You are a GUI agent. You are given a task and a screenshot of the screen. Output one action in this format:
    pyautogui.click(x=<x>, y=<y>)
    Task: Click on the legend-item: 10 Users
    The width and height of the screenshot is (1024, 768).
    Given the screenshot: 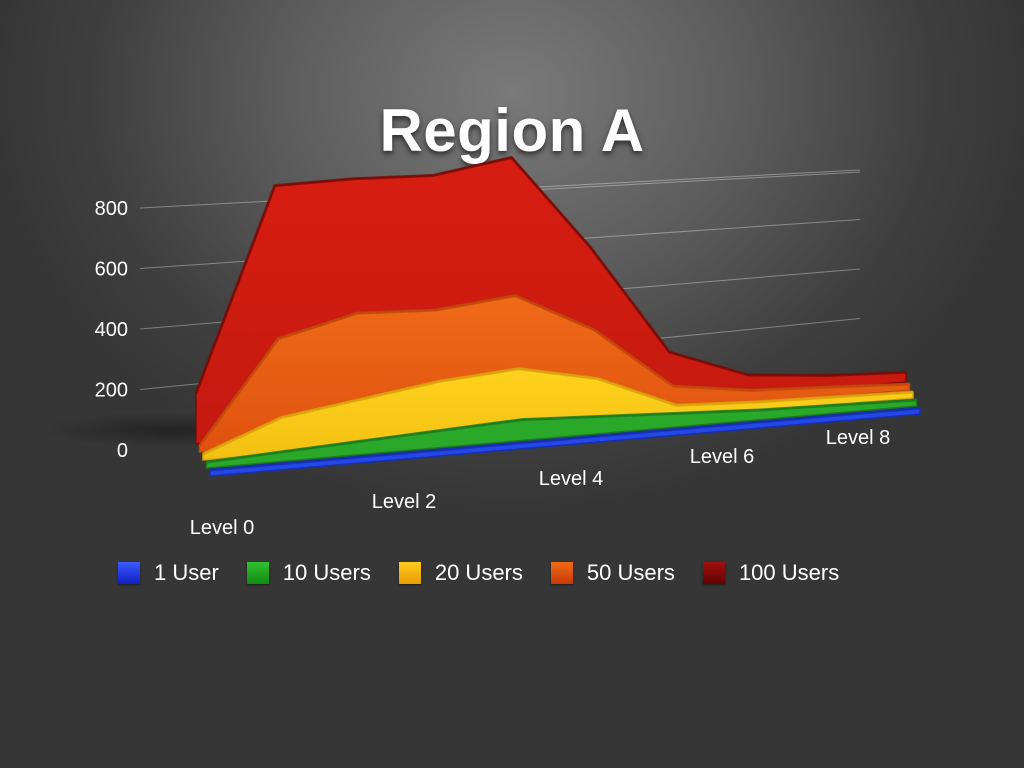 What is the action you would take?
    pyautogui.click(x=308, y=573)
    